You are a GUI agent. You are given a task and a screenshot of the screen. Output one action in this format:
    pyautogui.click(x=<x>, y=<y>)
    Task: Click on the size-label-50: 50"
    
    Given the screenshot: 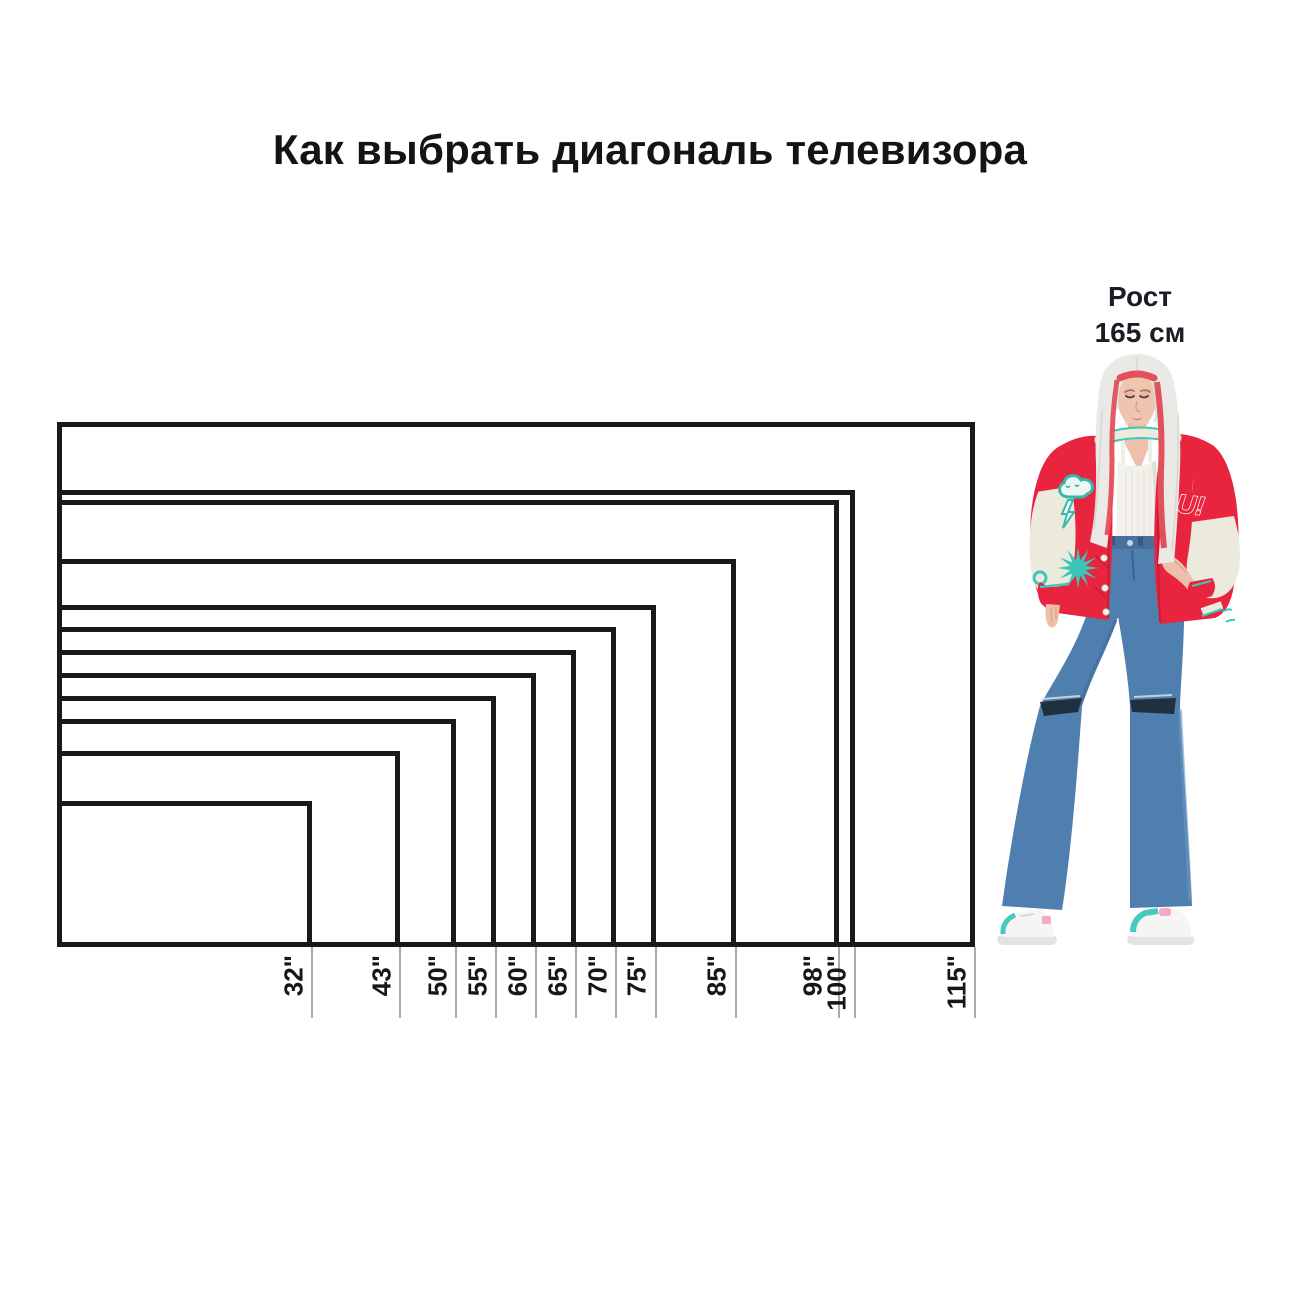 What is the action you would take?
    pyautogui.click(x=437, y=976)
    